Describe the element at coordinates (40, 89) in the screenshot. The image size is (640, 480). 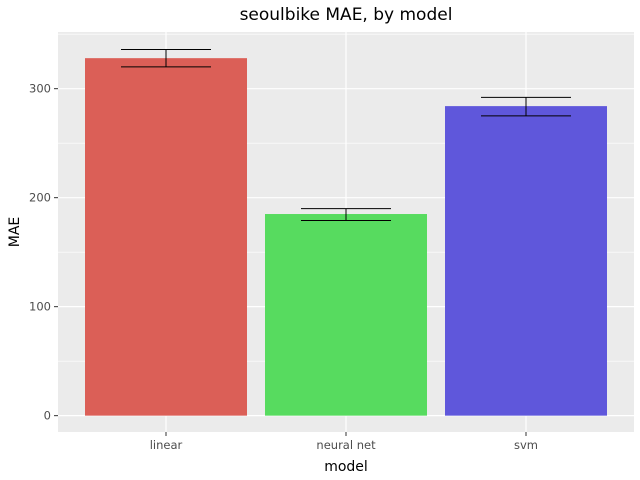
I see `y-tick-label: 300` at that location.